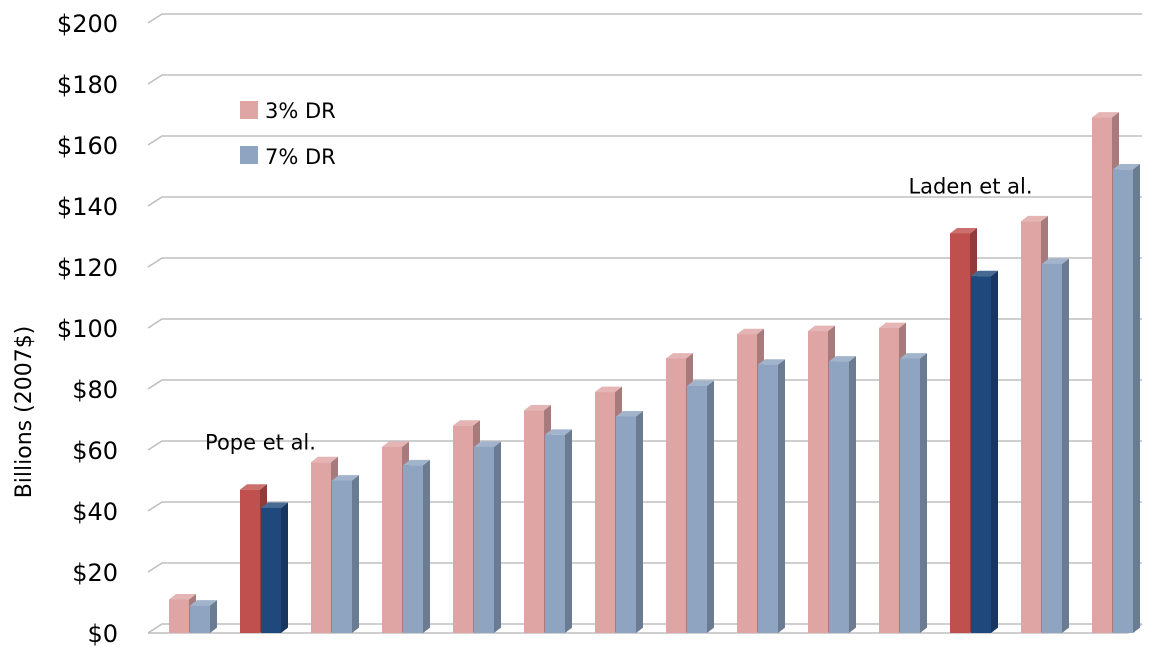 The image size is (1168, 660). What do you see at coordinates (95, 451) in the screenshot?
I see `y-tick-label: $60` at bounding box center [95, 451].